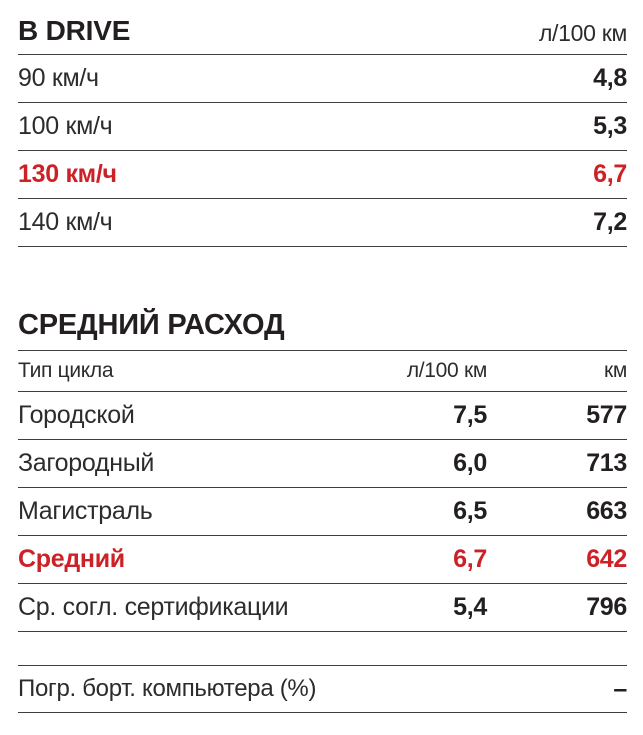 The height and width of the screenshot is (735, 643). I want to click on computer-error-value: –, so click(620, 688).